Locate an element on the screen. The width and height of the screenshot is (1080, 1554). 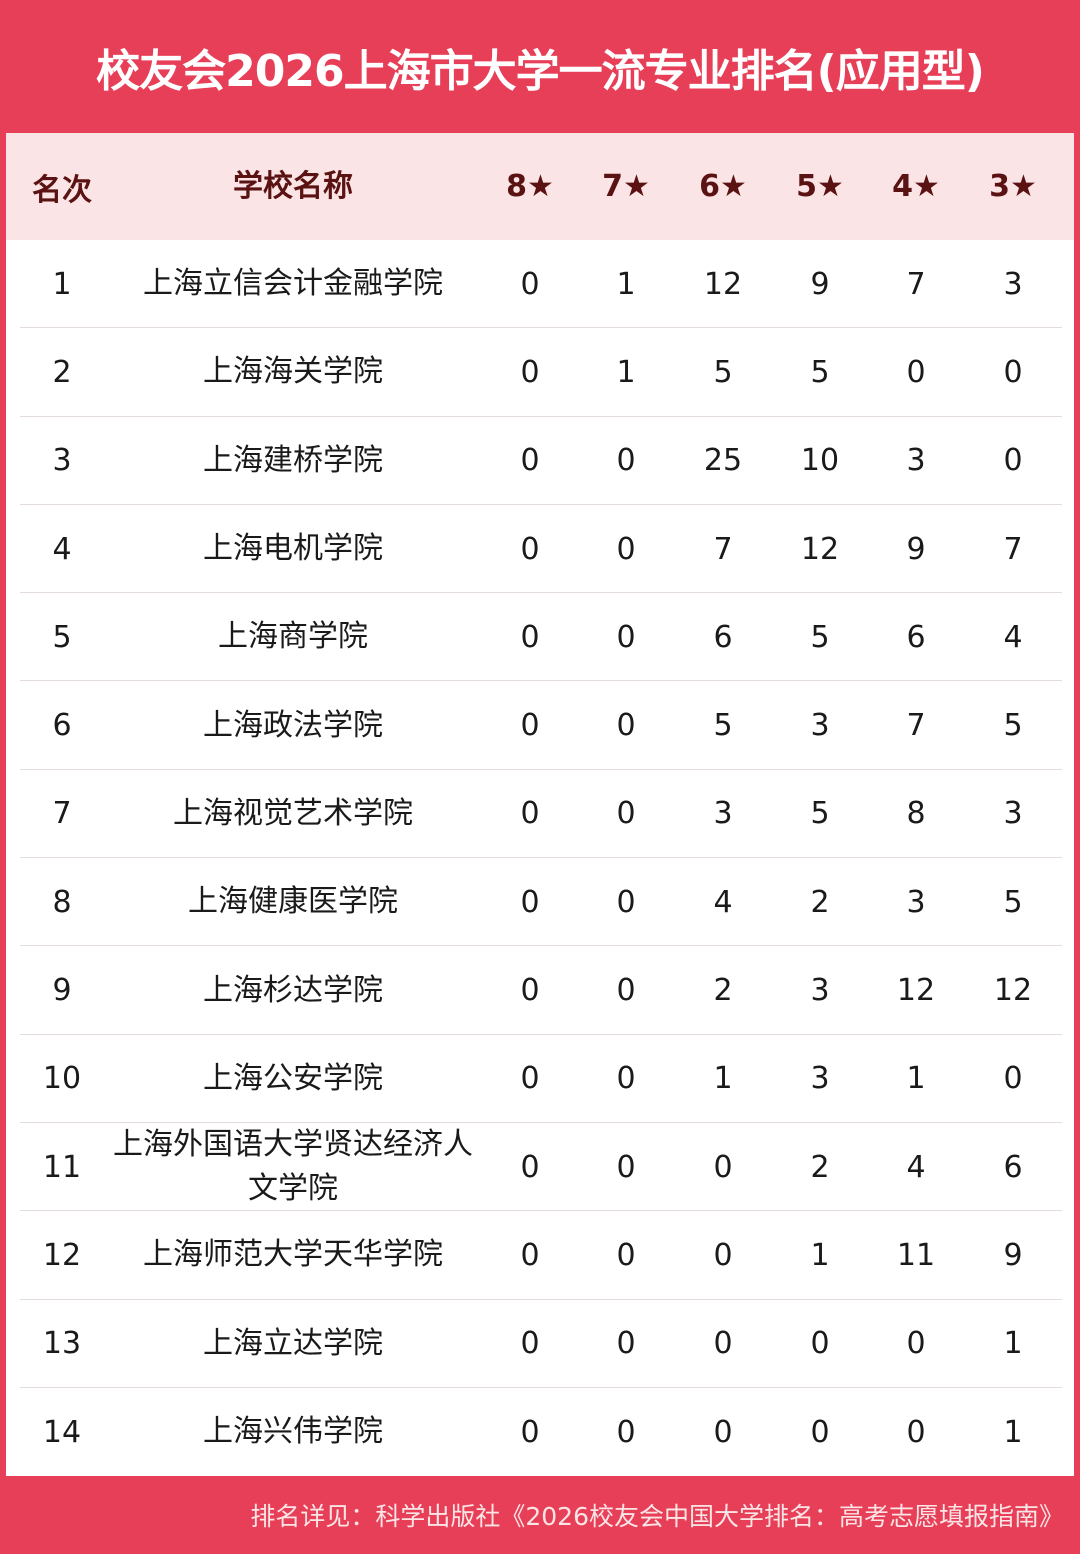
school-name-cell: 上海海关学院 is located at coordinates (293, 372).